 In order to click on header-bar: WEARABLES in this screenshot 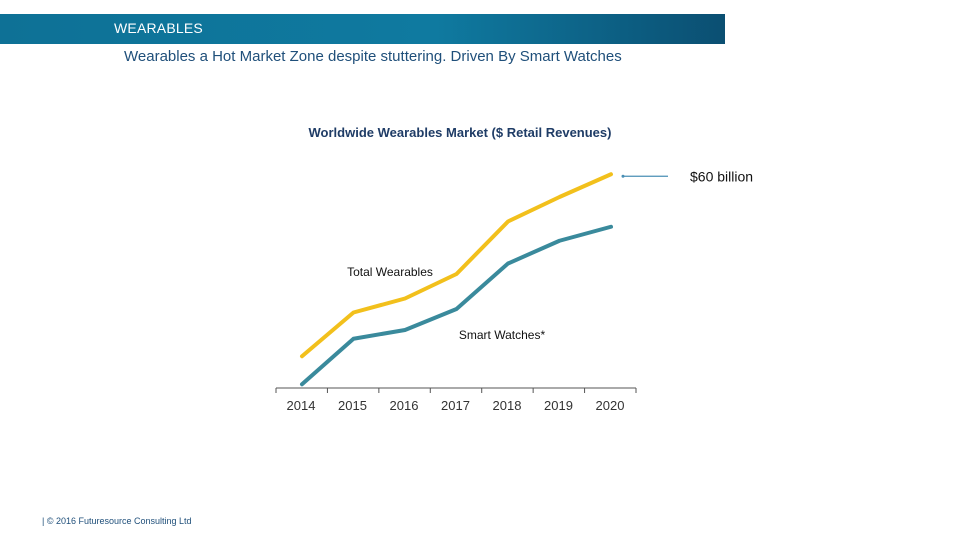, I will do `click(362, 29)`.